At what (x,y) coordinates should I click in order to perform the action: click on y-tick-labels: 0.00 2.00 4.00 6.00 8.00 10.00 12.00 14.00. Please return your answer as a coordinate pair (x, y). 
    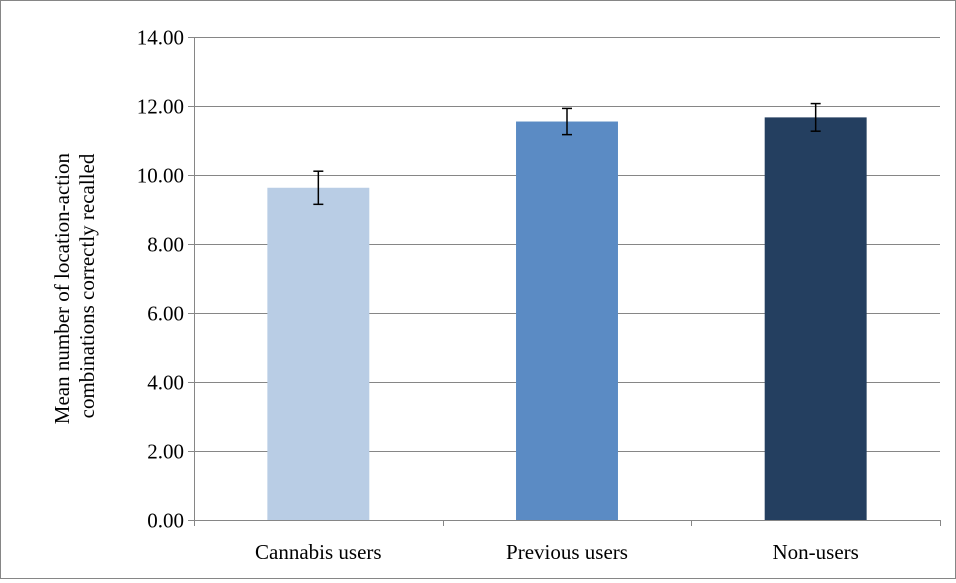
    Looking at the image, I should click on (160, 279).